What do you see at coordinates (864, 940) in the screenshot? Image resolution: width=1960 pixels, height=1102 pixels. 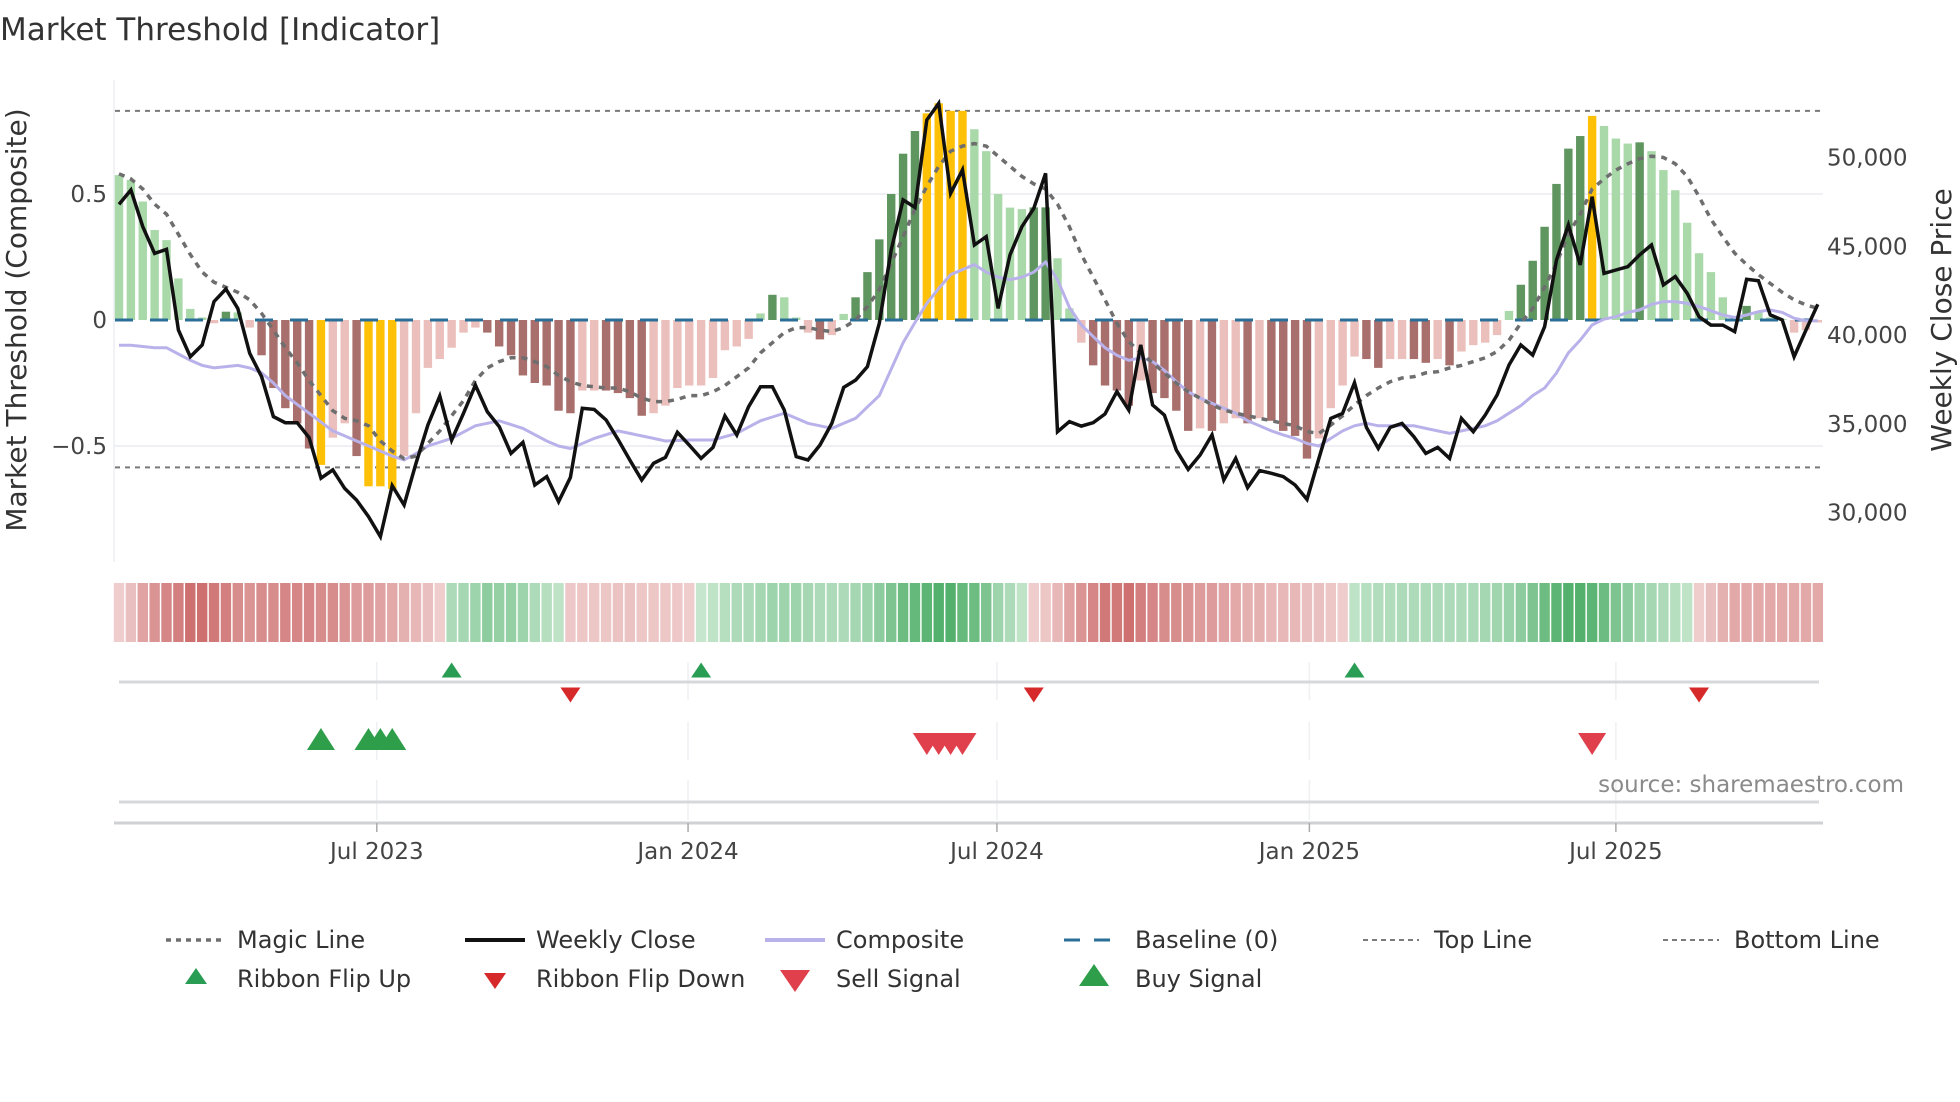 I see `legend-item-composite: Composite` at bounding box center [864, 940].